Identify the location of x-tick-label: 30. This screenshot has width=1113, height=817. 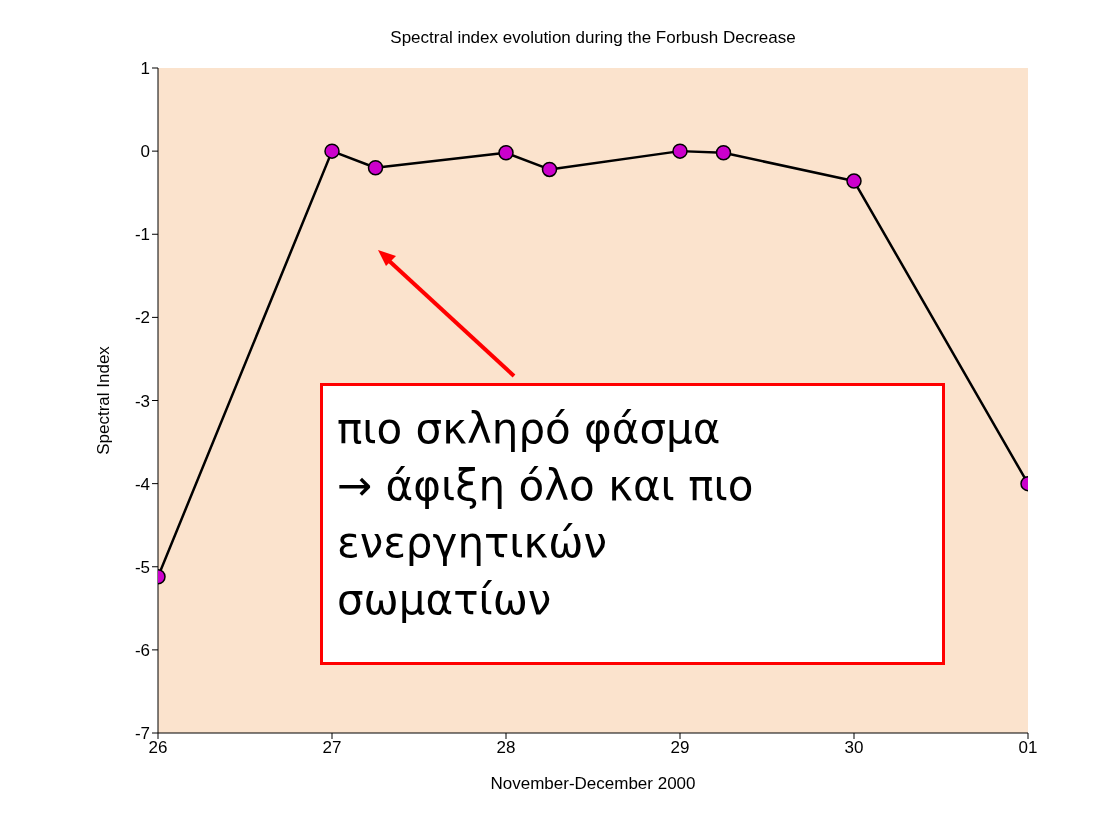
(854, 748).